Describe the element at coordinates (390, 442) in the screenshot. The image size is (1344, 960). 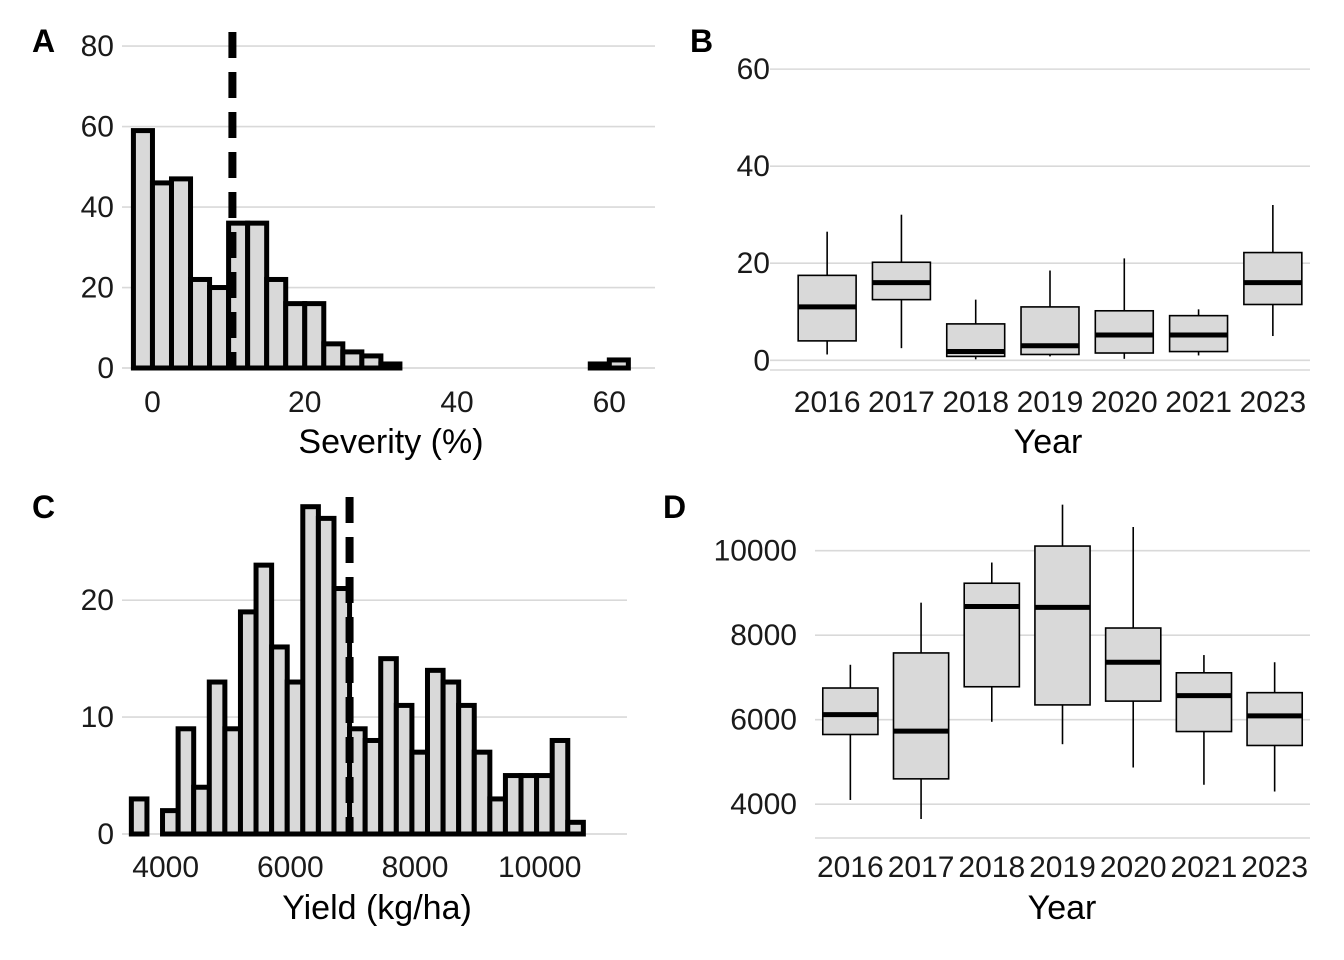
I see `x-axis-title: Severity (%)` at that location.